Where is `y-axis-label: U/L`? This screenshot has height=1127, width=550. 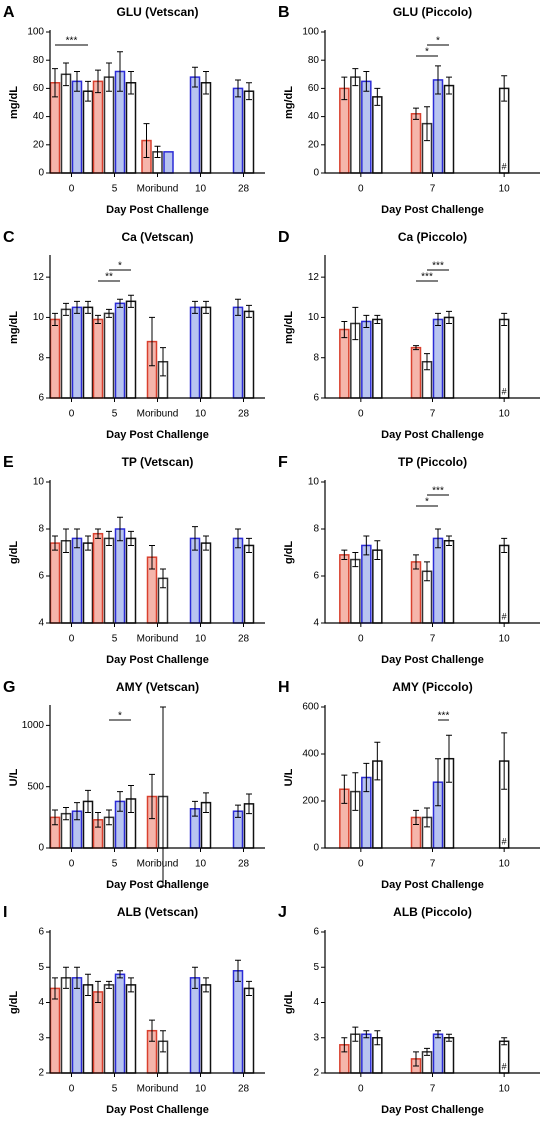 y-axis-label: U/L is located at coordinates (289, 777).